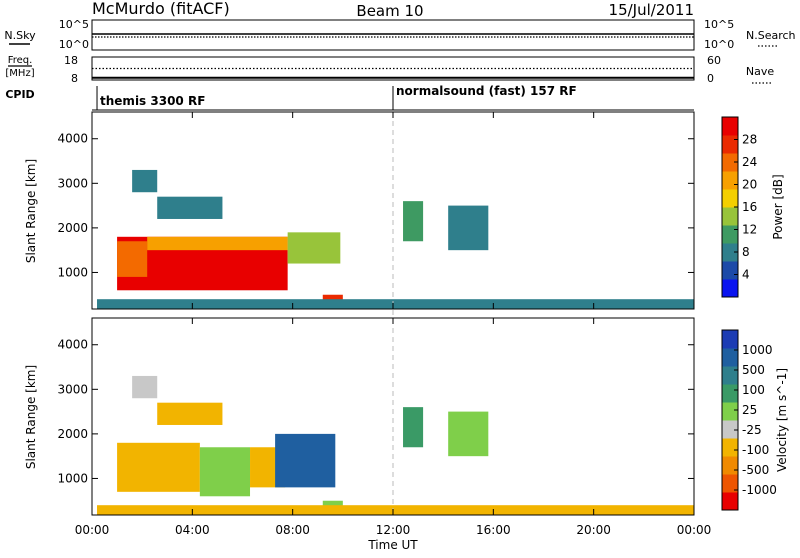  Describe the element at coordinates (72, 478) in the screenshot. I see `velocity-ytick-label-0: 1000` at that location.